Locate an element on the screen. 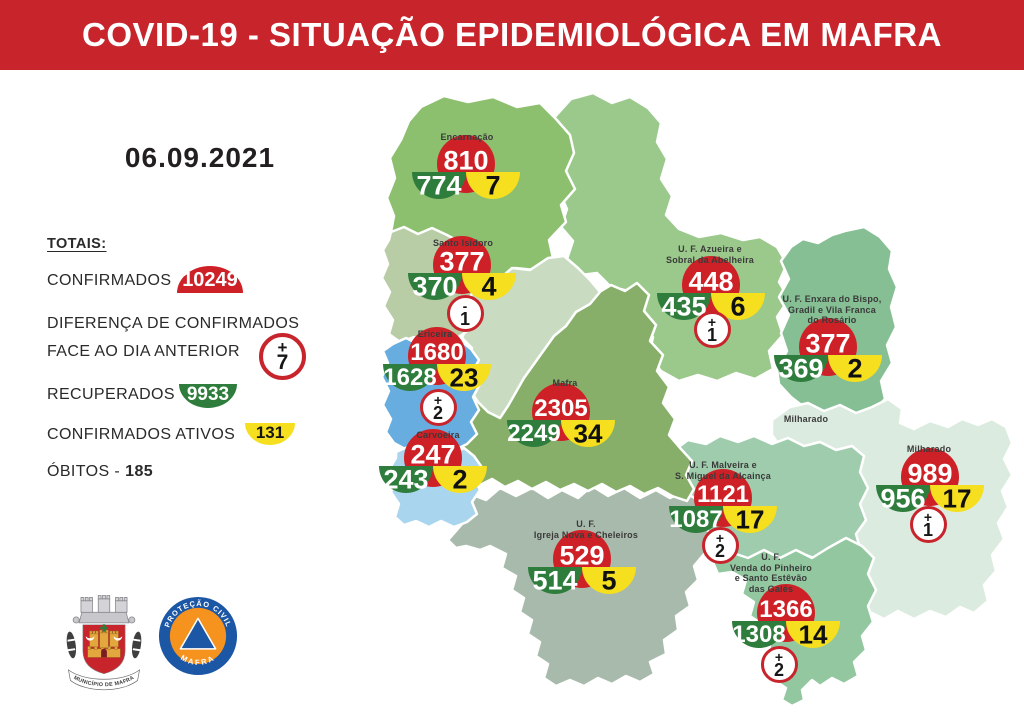  confirmed-total-value: 10249 is located at coordinates (210, 280).